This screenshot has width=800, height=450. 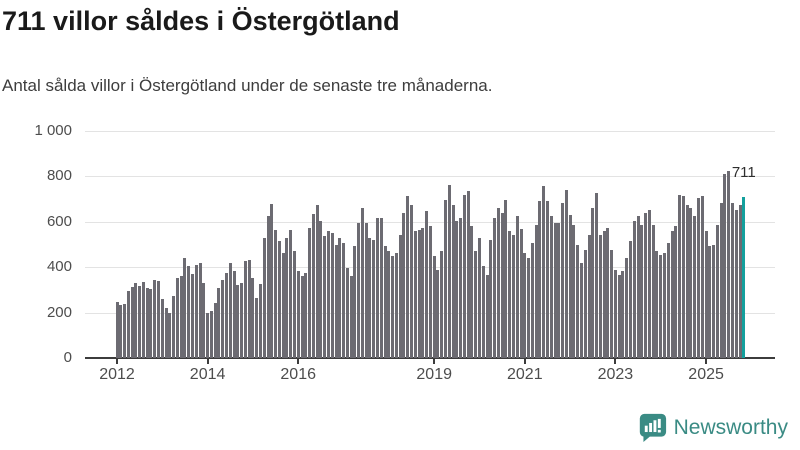 What do you see at coordinates (744, 277) in the screenshot?
I see `bar-current-highlight` at bounding box center [744, 277].